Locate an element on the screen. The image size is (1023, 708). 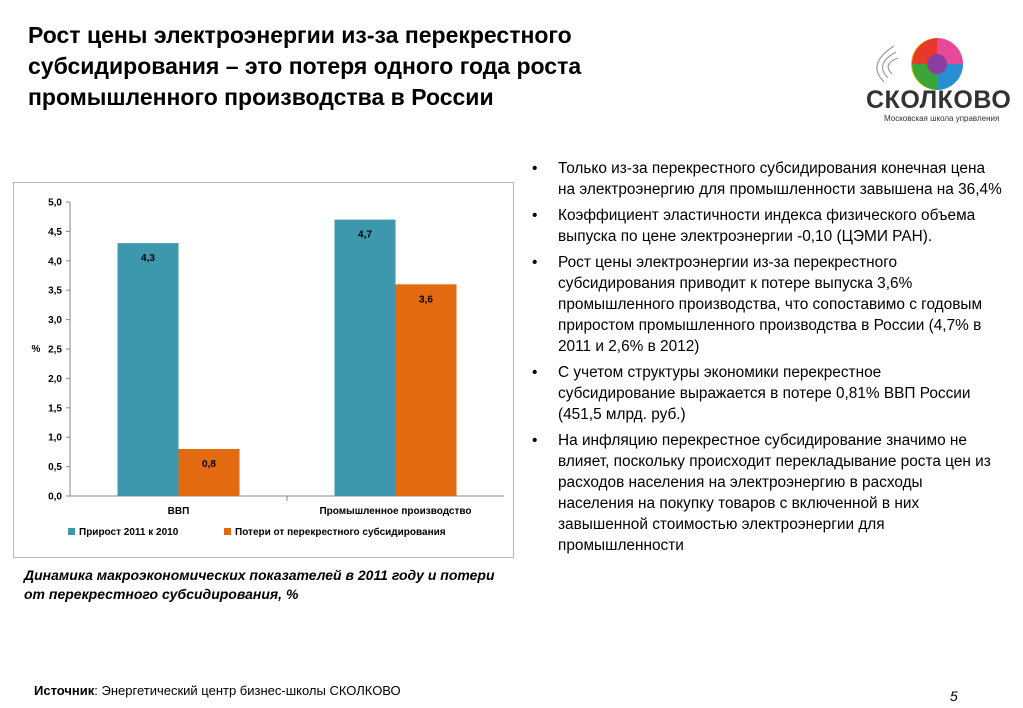
y-tick-label: 1,0 is located at coordinates (55, 438).